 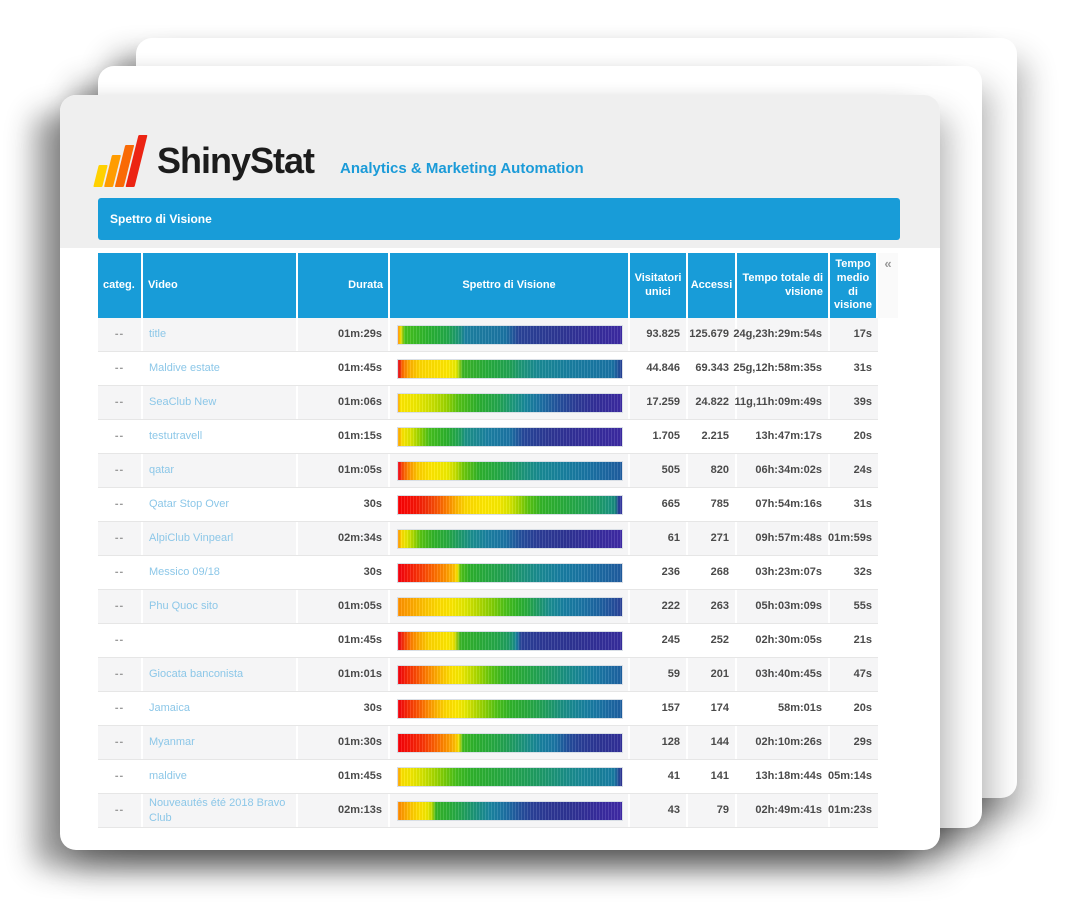 I want to click on shinystat-bars-logo-icon, so click(x=120, y=161).